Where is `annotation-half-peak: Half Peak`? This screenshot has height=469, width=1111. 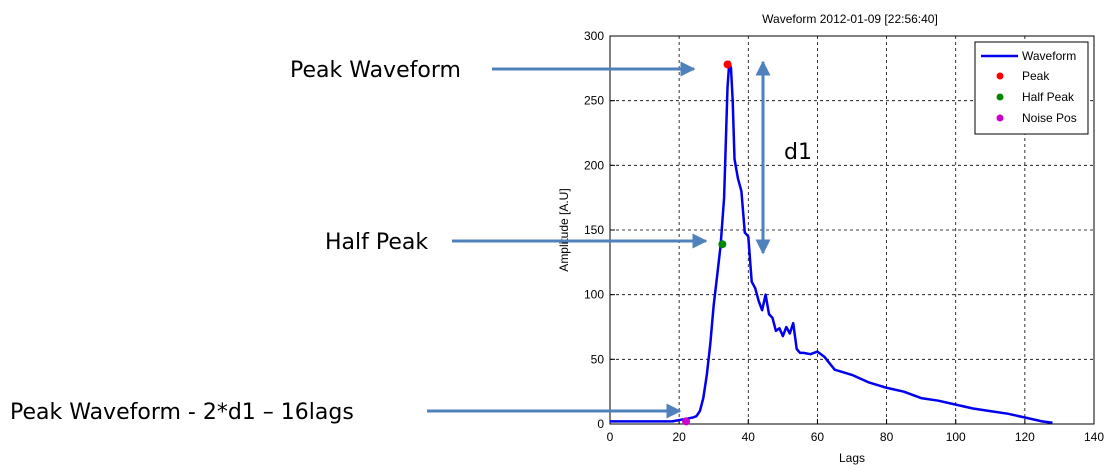
annotation-half-peak: Half Peak is located at coordinates (376, 242).